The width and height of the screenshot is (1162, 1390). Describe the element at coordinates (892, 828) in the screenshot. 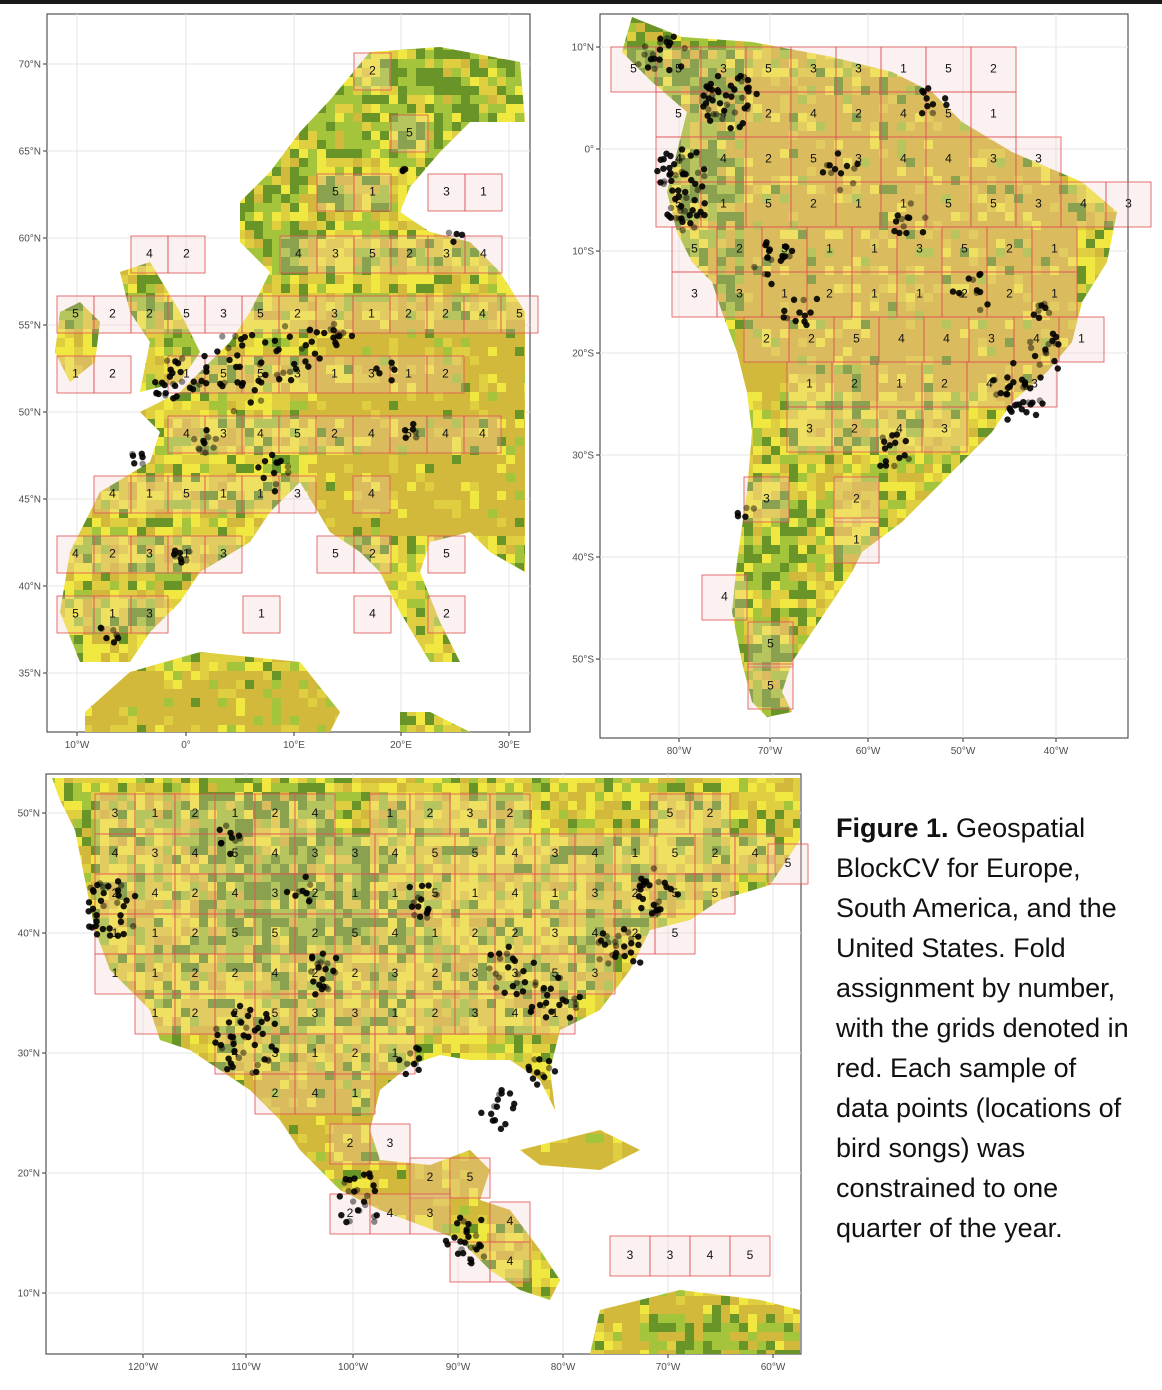

I see `figure-label: Figure 1.` at that location.